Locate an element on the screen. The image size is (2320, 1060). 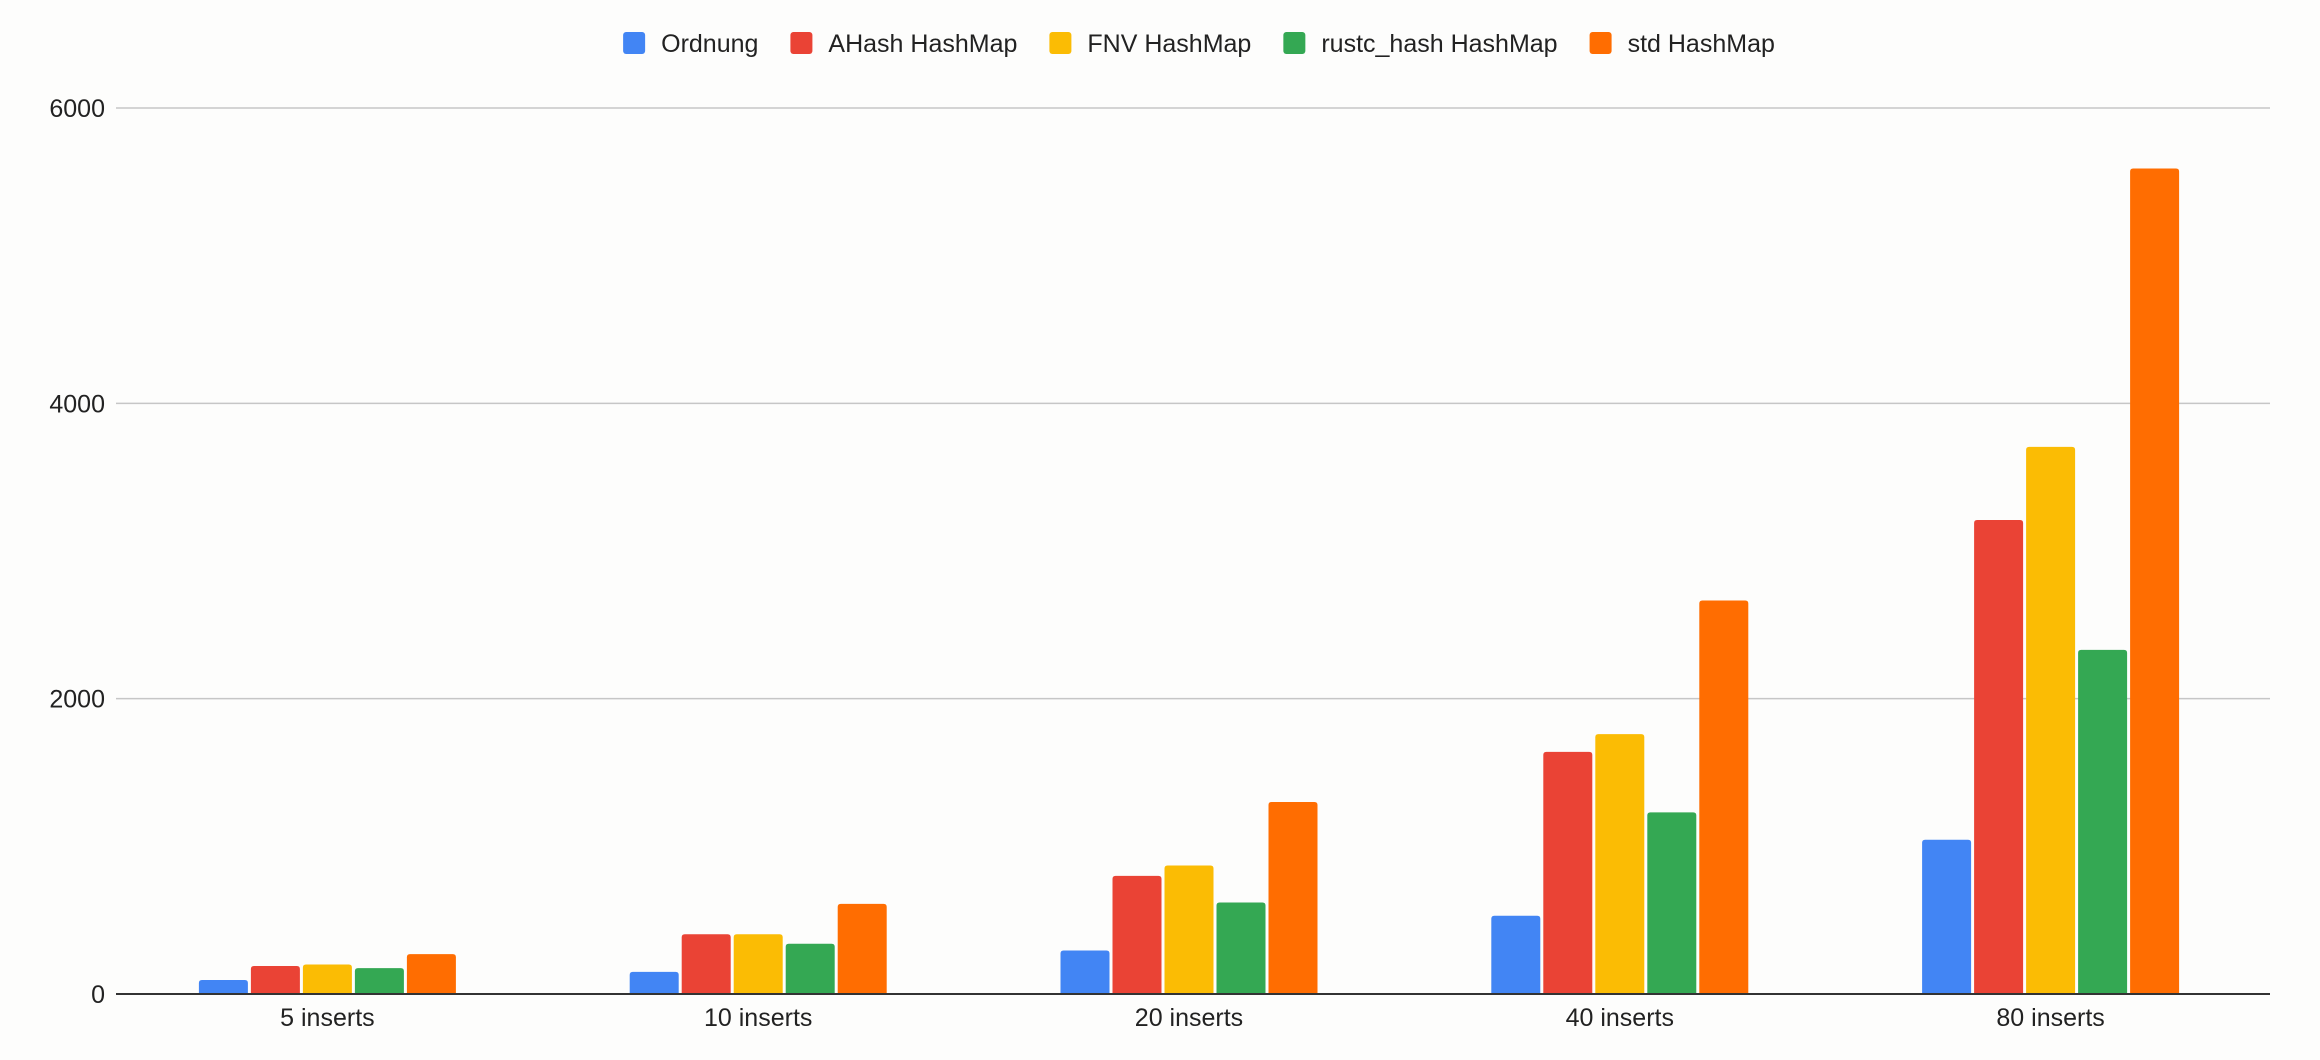
legend-label-std-hashmap: std HashMap is located at coordinates (1701, 44).